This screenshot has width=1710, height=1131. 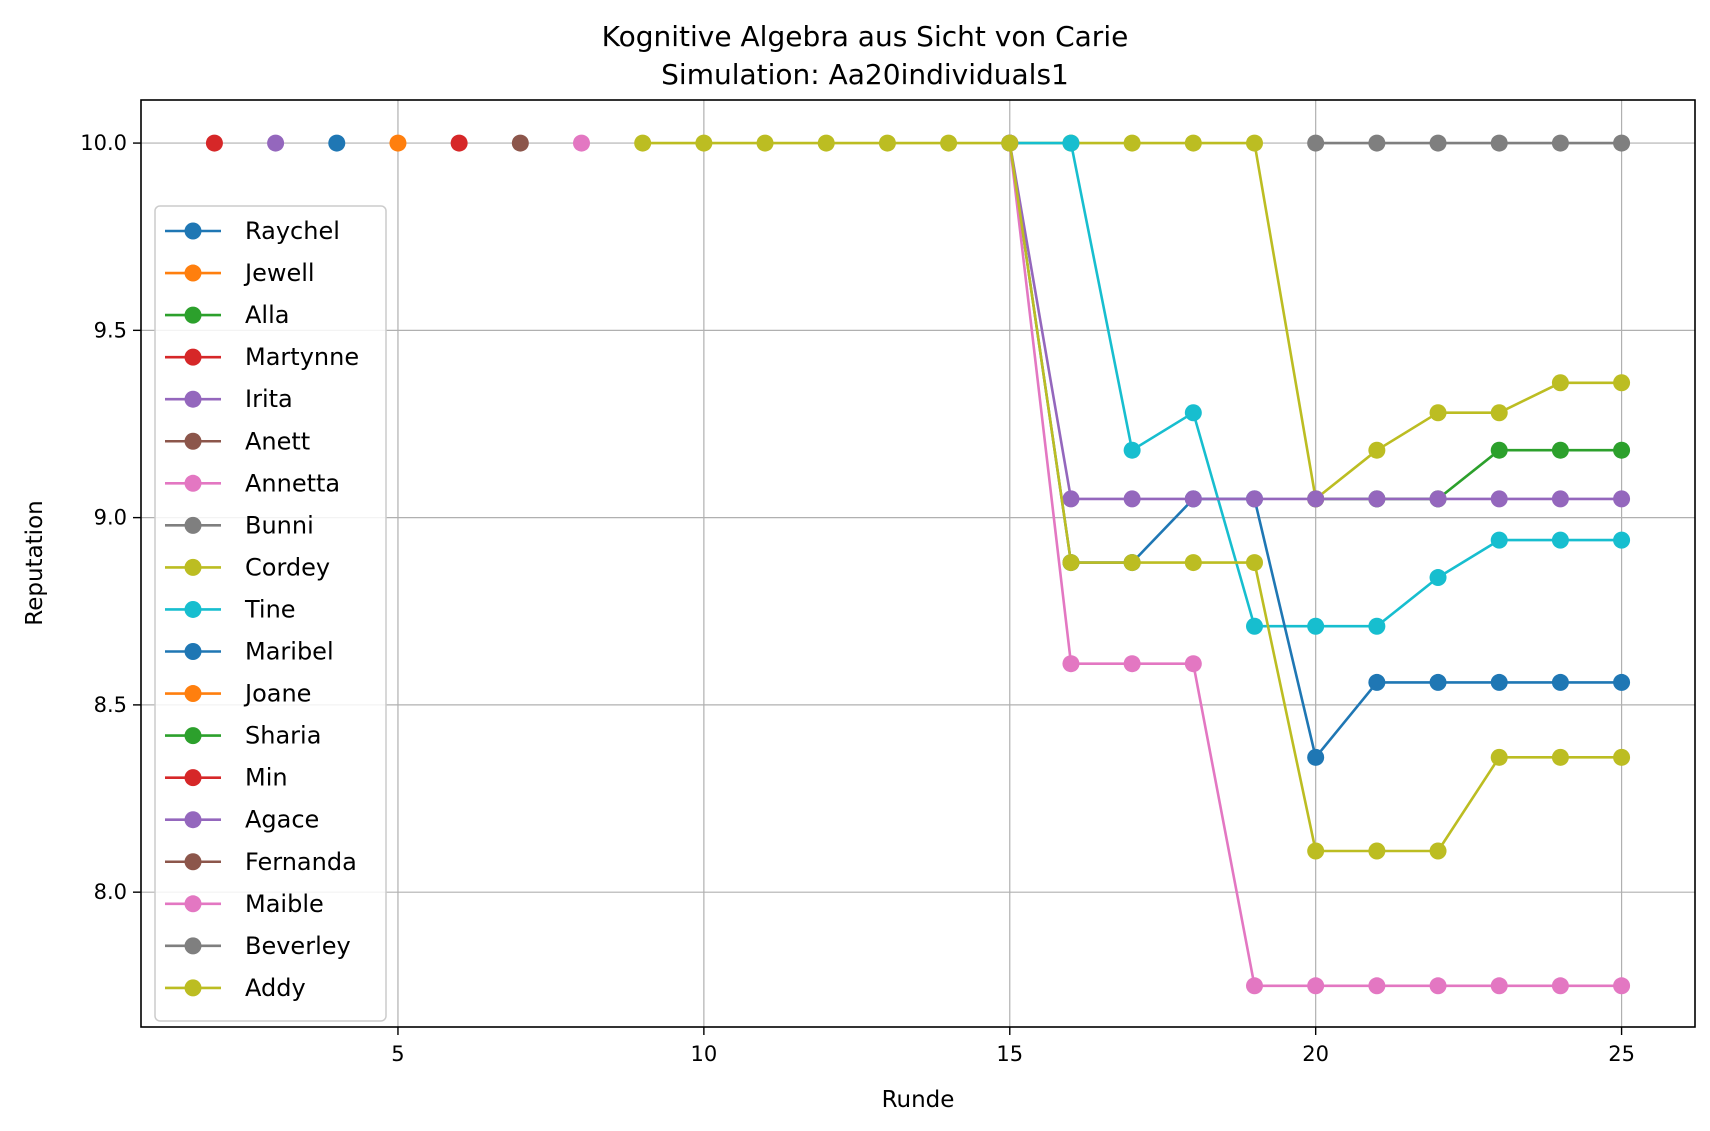 I want to click on data-point-min, so click(x=459, y=143).